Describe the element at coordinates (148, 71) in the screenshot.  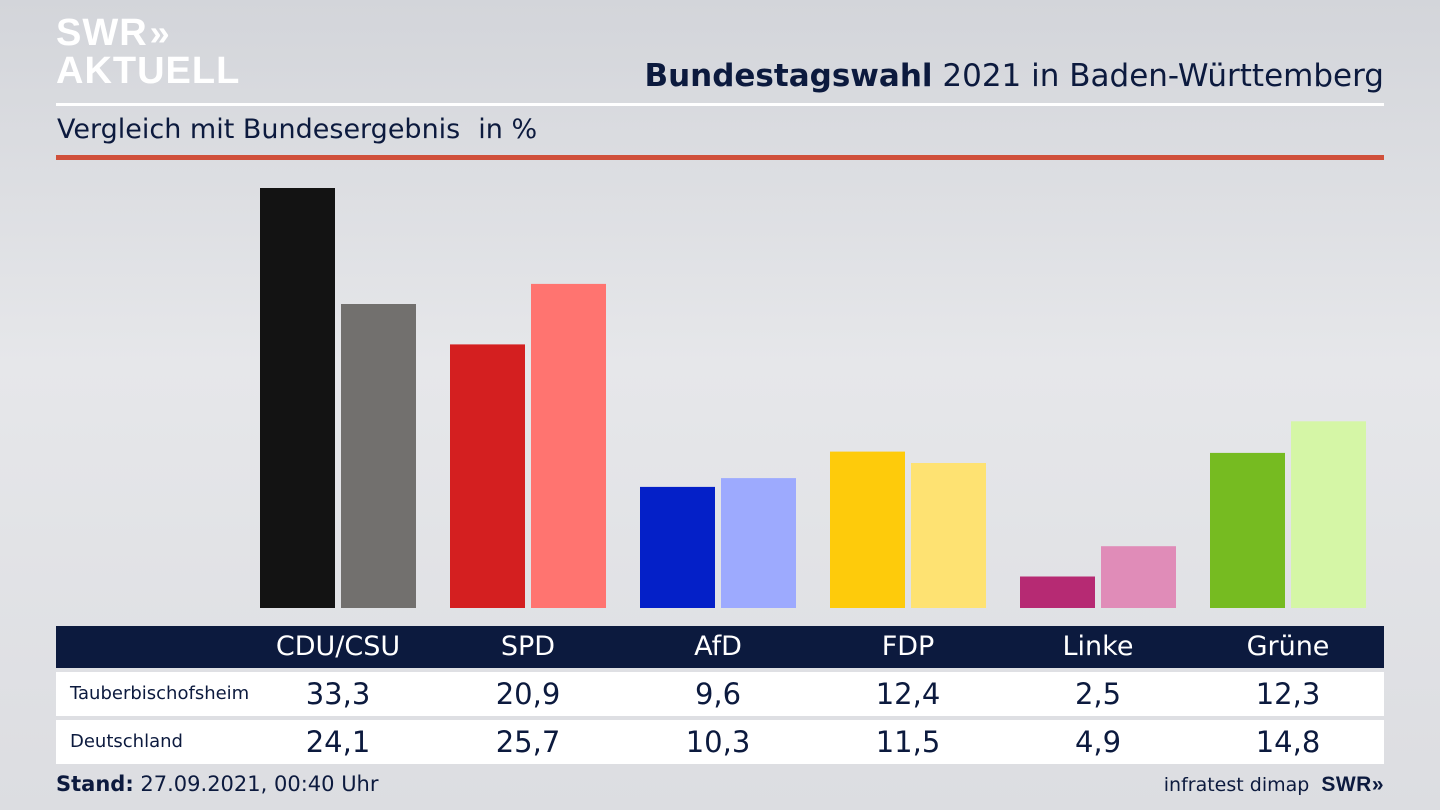
I see `logo-line2: AKTUELL` at that location.